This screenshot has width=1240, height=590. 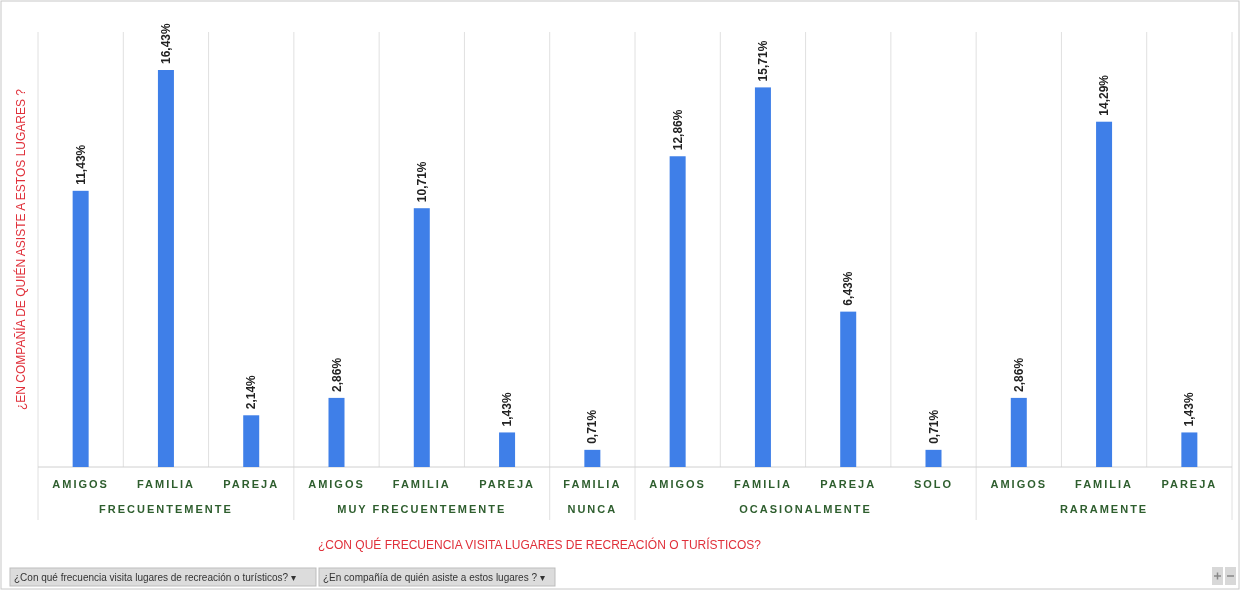 I want to click on data-label: 12,86%, so click(x=677, y=130).